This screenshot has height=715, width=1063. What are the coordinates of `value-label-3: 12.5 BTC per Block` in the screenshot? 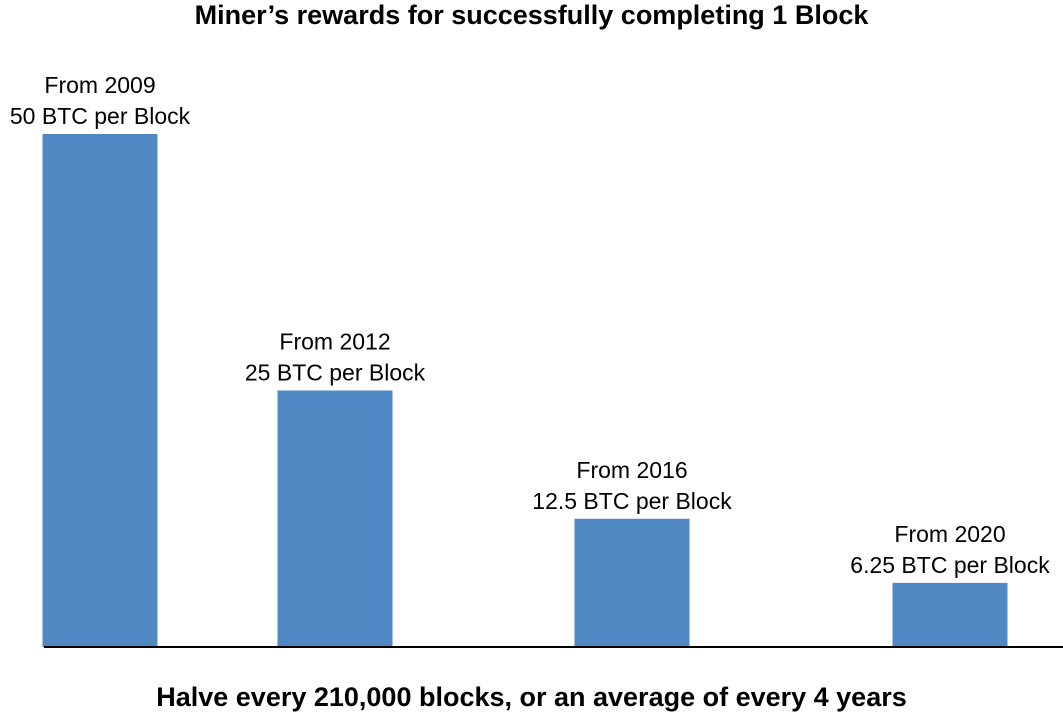 It's located at (632, 501).